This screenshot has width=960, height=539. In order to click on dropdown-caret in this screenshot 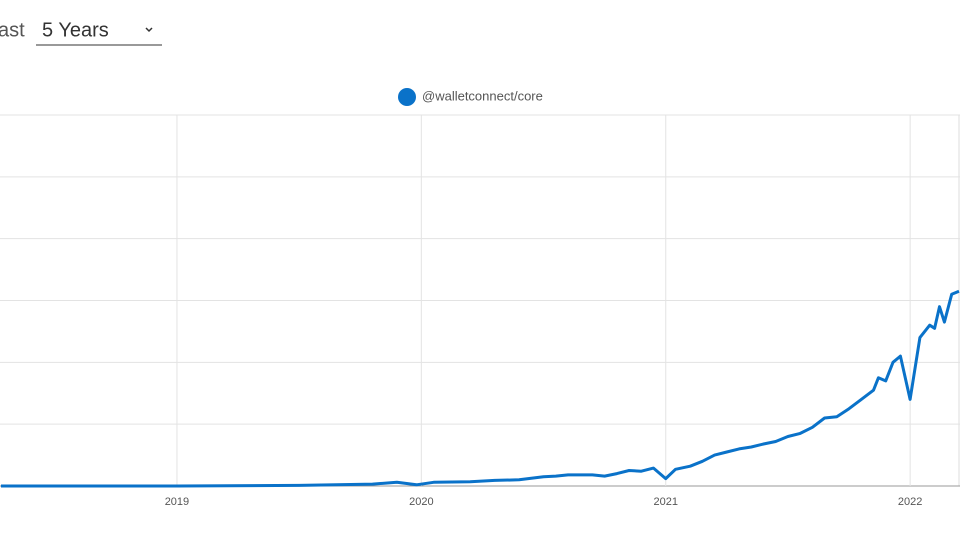, I will do `click(149, 30)`.